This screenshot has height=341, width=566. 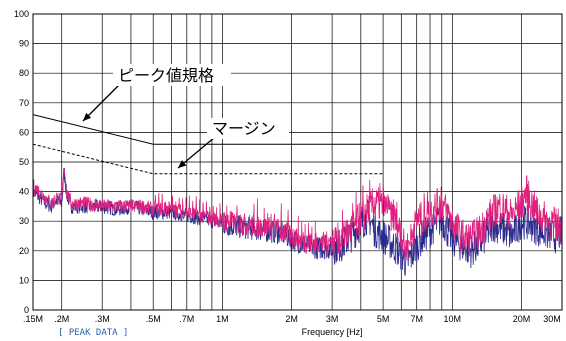 I want to click on y-tick-label: 0, so click(x=26, y=310).